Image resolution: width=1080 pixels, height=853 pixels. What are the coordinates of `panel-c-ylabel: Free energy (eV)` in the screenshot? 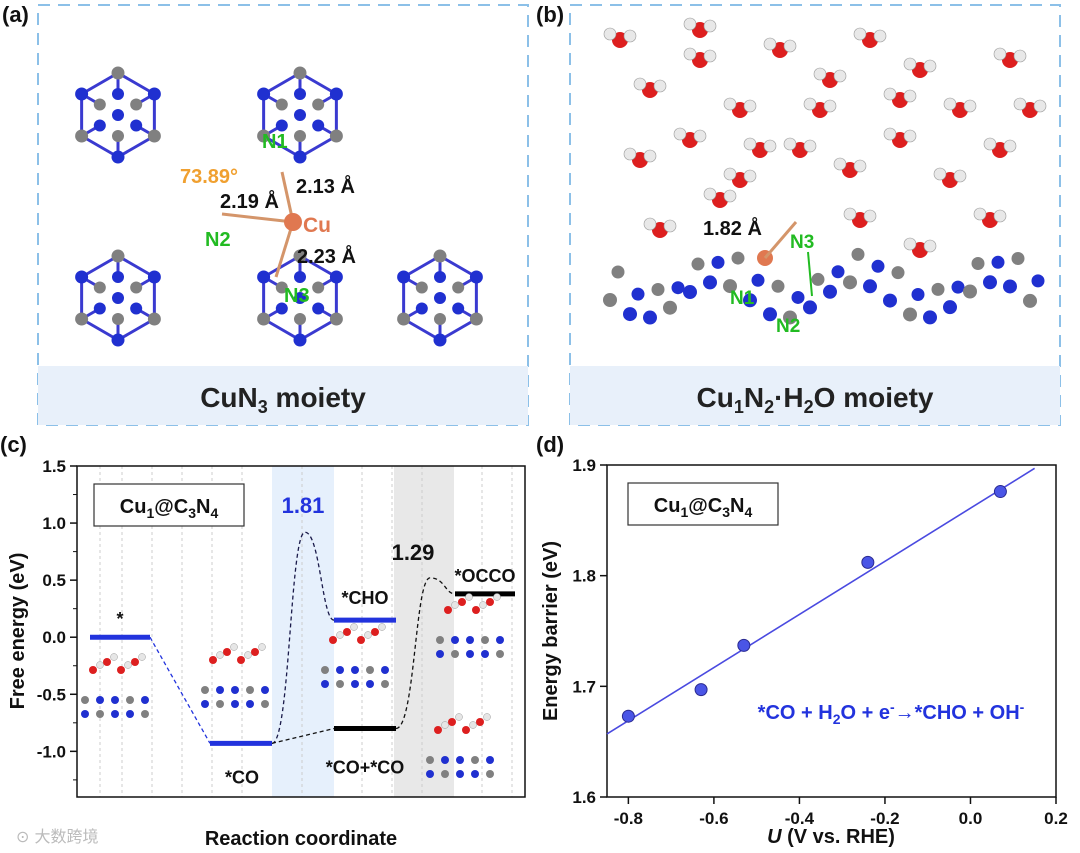 It's located at (18, 631).